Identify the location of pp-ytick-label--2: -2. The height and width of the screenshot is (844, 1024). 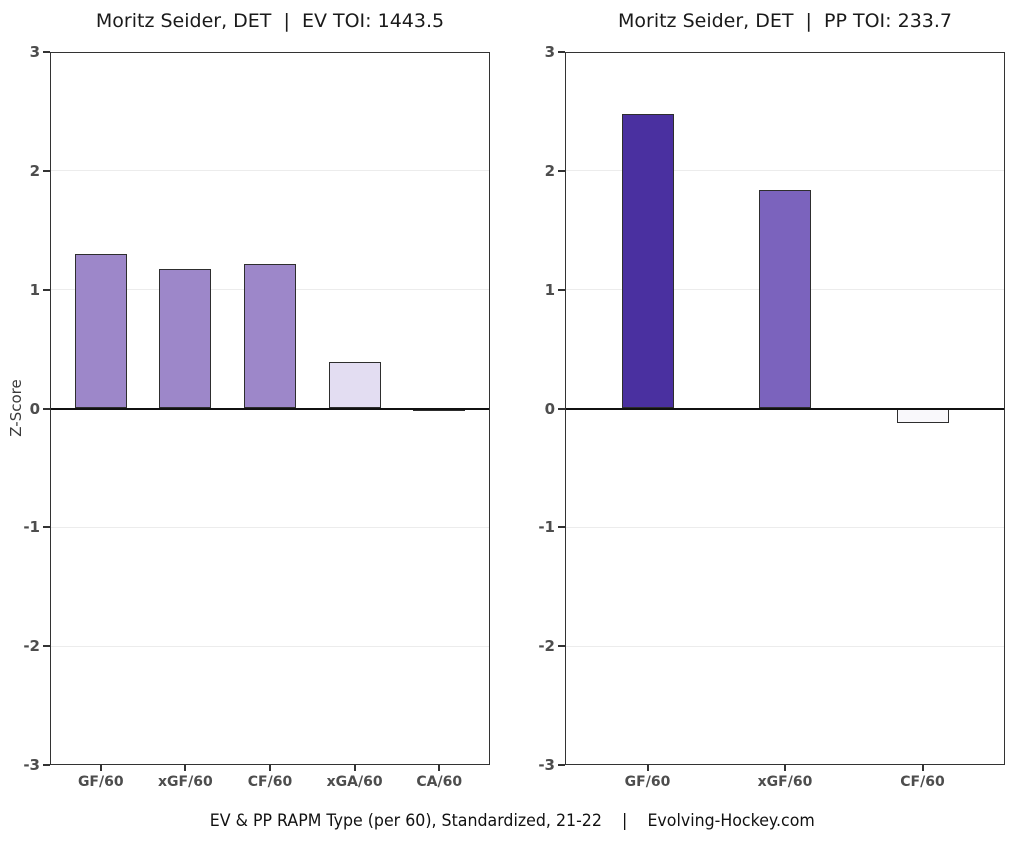
(546, 646).